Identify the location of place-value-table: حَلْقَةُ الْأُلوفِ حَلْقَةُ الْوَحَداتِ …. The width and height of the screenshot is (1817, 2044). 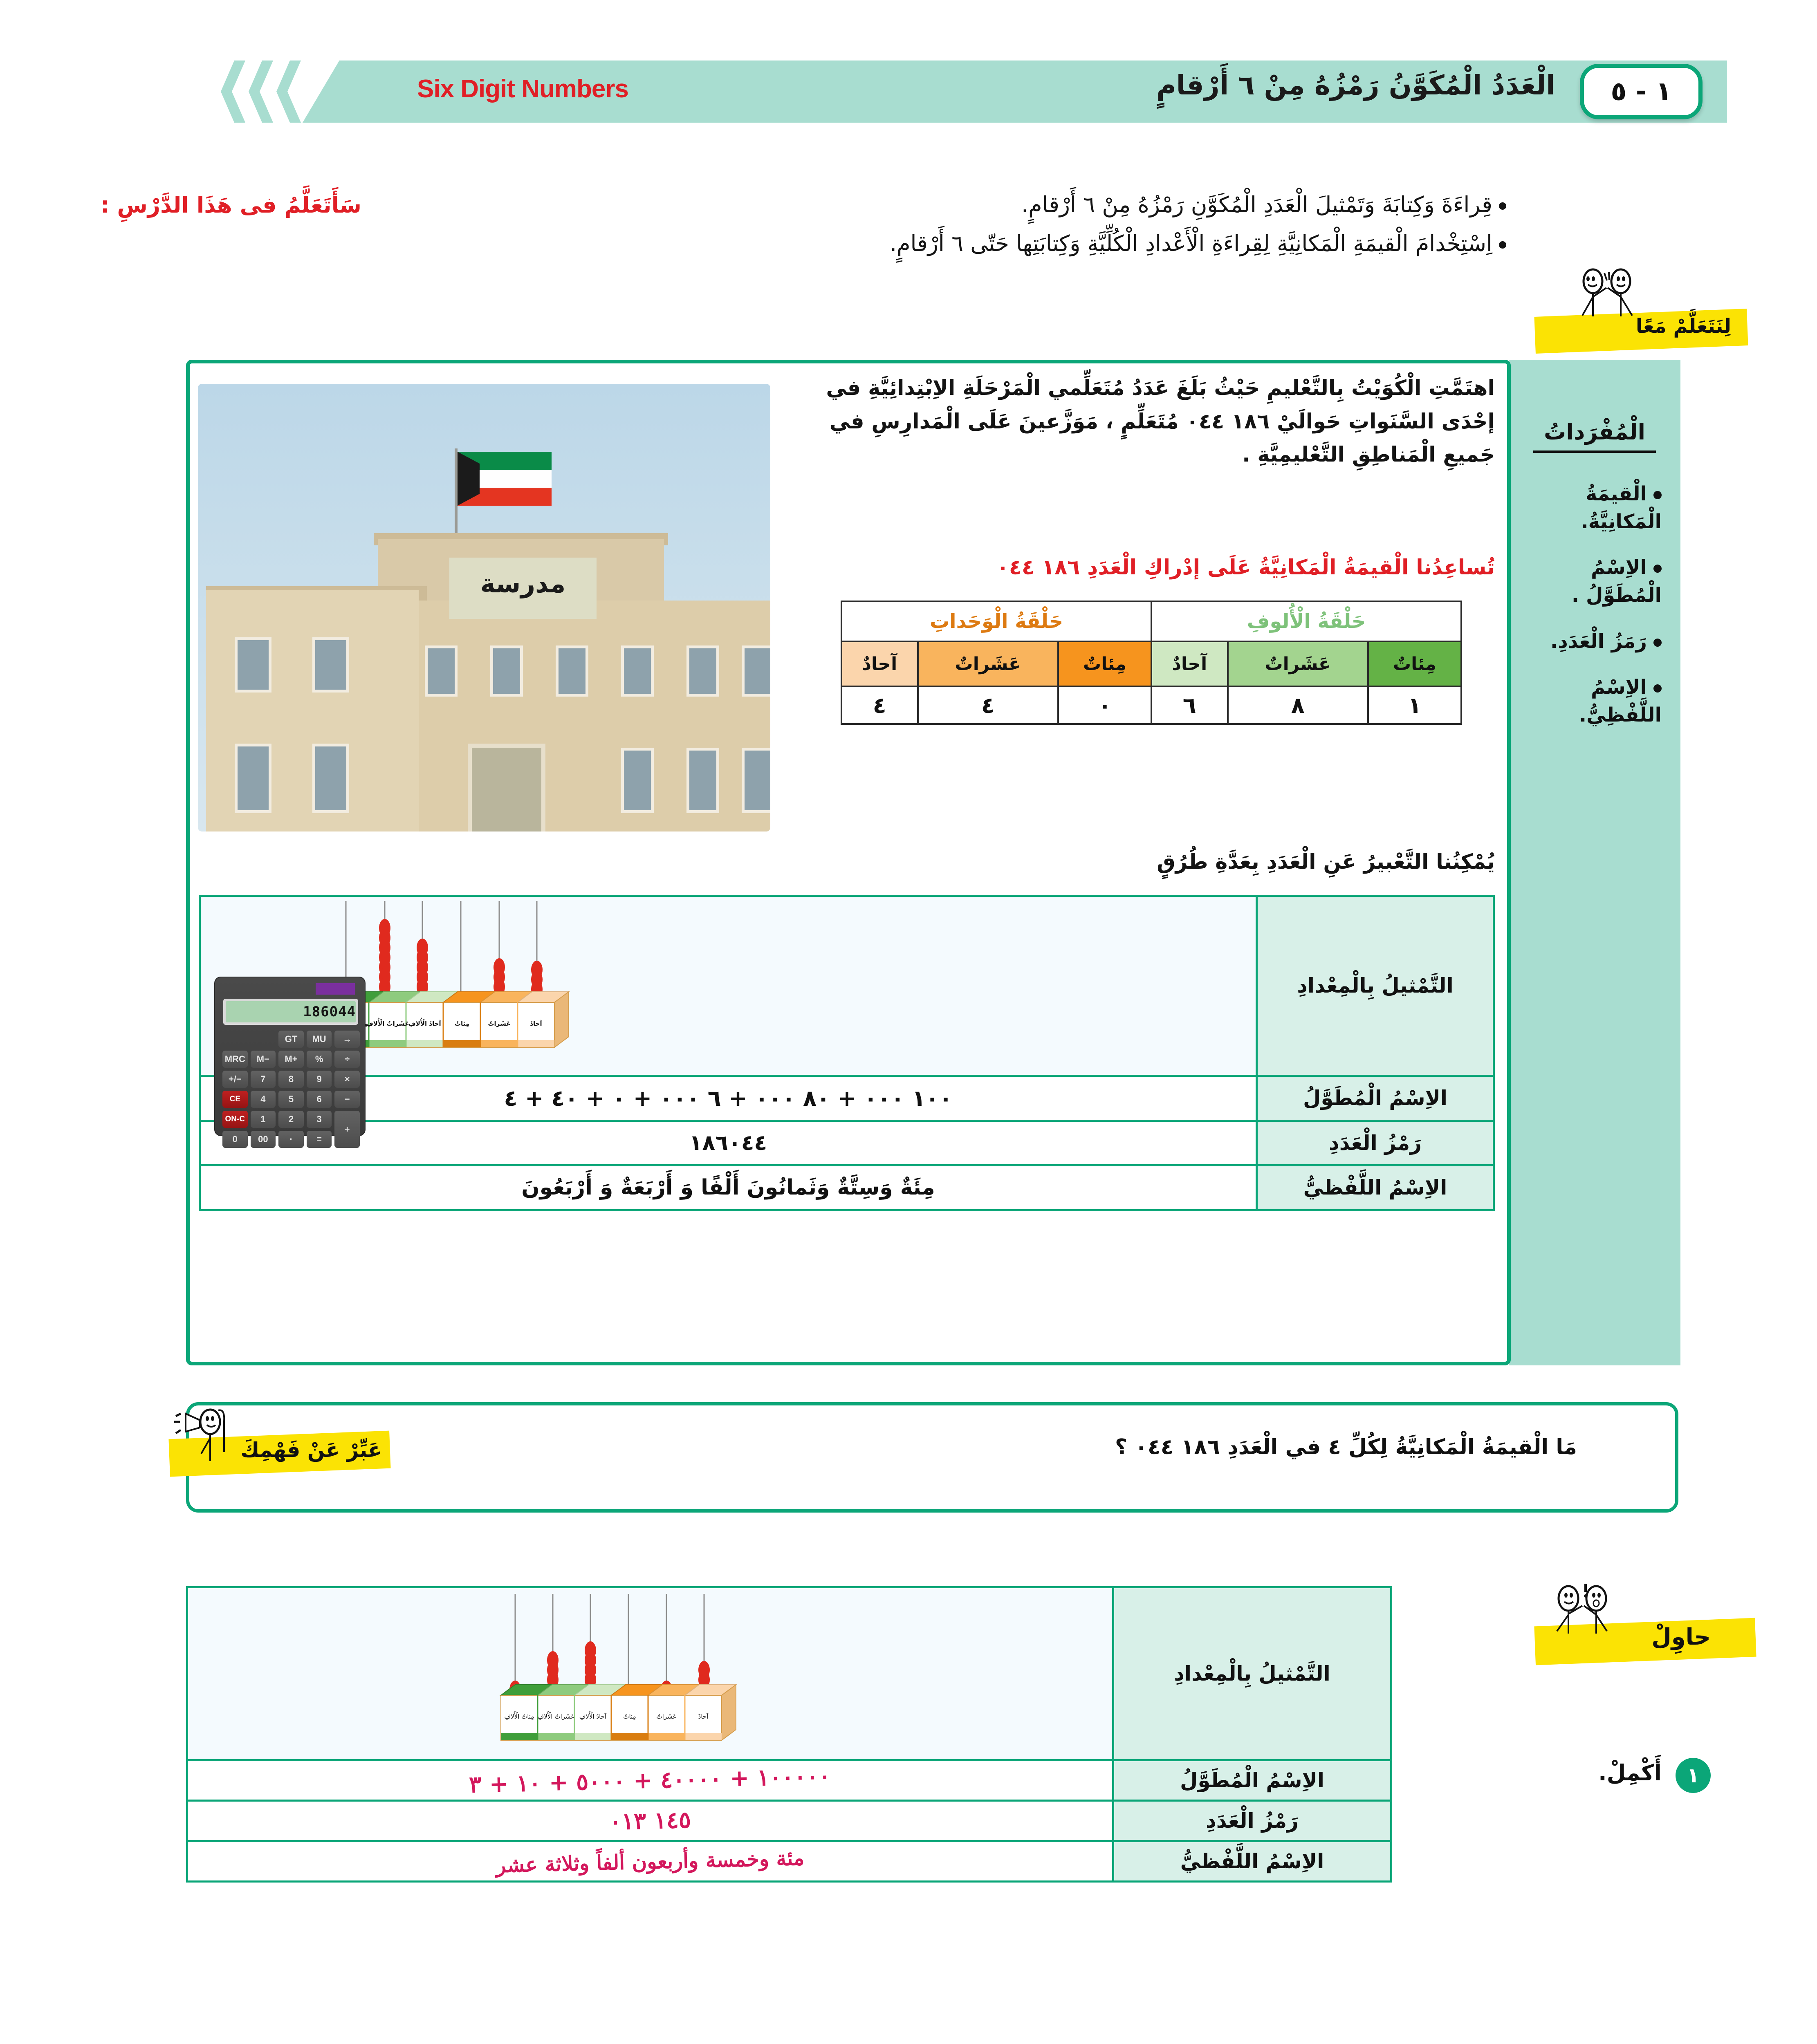
(1151, 663).